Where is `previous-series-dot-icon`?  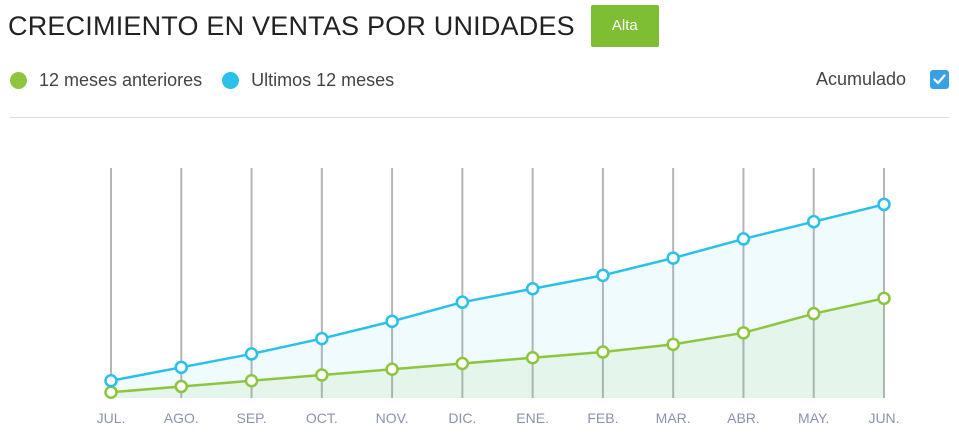 previous-series-dot-icon is located at coordinates (18, 80).